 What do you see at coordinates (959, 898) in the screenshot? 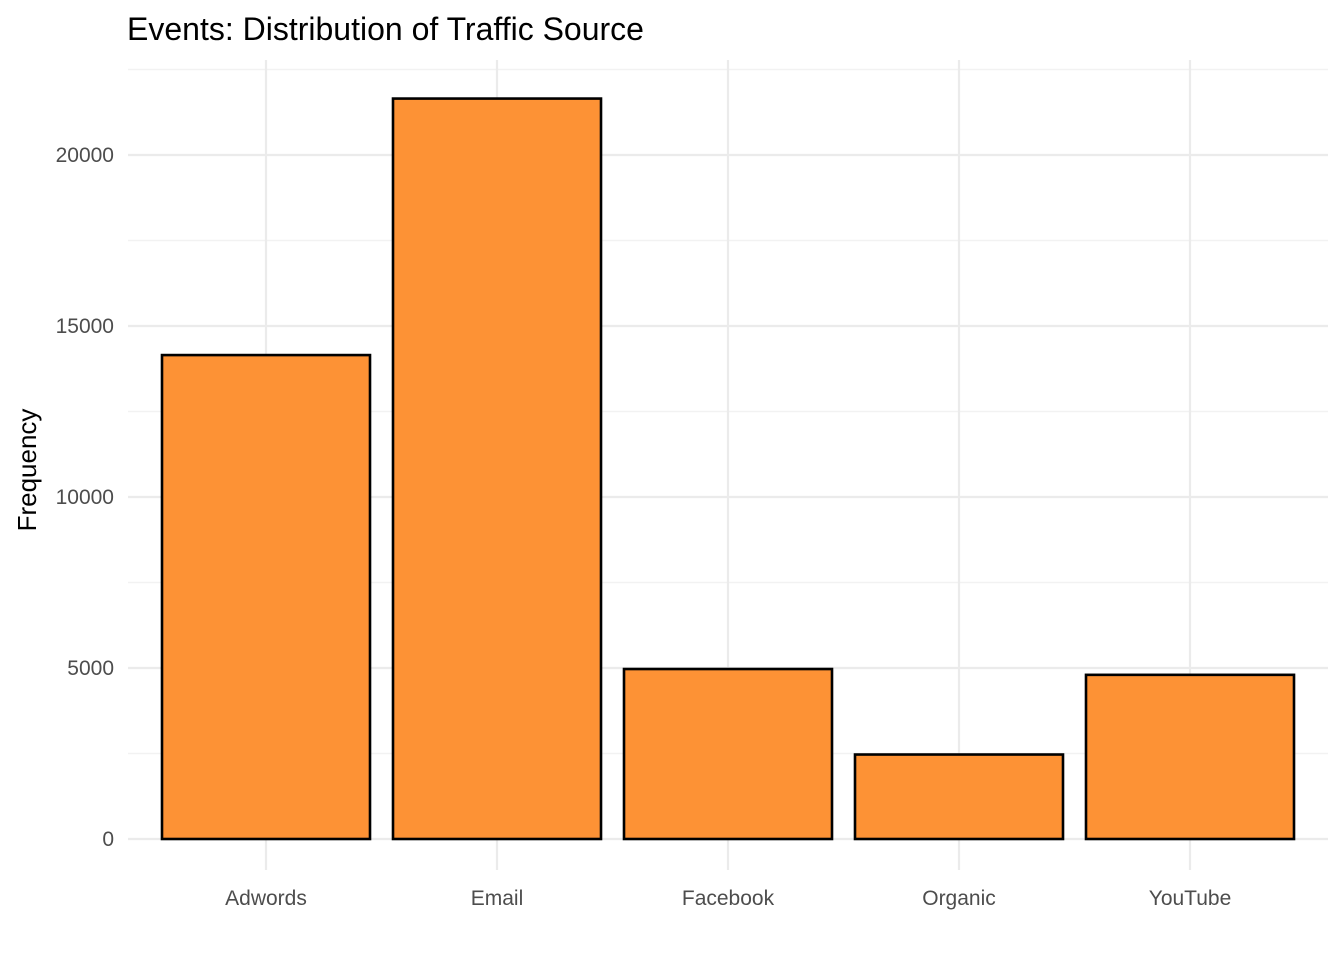
I see `x-tick-label: Organic` at bounding box center [959, 898].